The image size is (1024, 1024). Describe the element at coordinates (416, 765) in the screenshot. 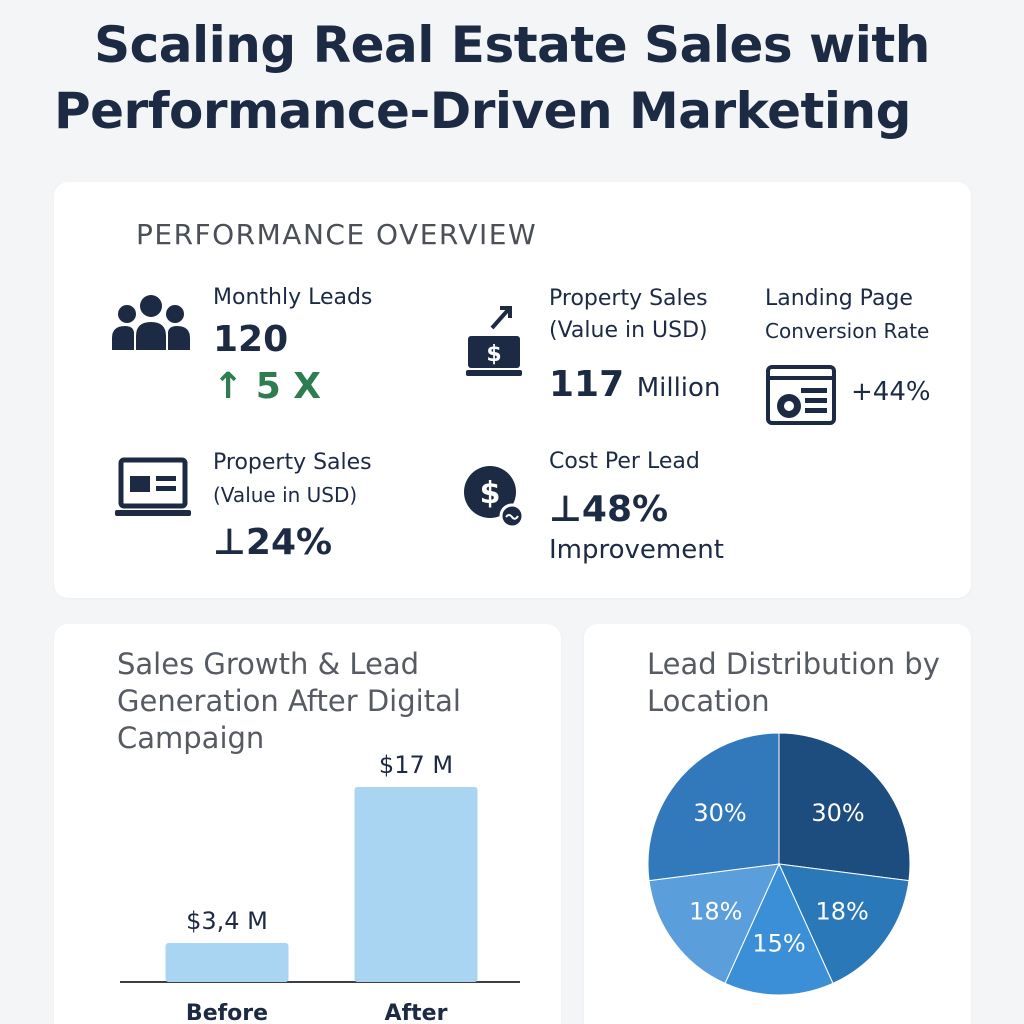

I see `data-label: $17 M` at that location.